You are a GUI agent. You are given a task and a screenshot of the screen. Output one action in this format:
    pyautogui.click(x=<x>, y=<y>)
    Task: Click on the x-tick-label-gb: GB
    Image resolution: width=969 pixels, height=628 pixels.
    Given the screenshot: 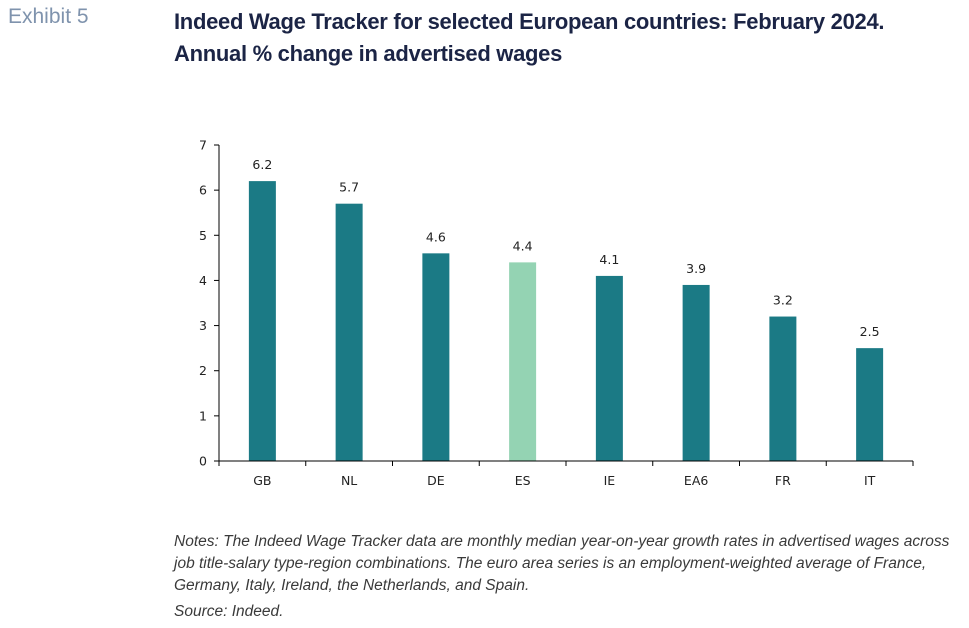 What is the action you would take?
    pyautogui.click(x=262, y=480)
    